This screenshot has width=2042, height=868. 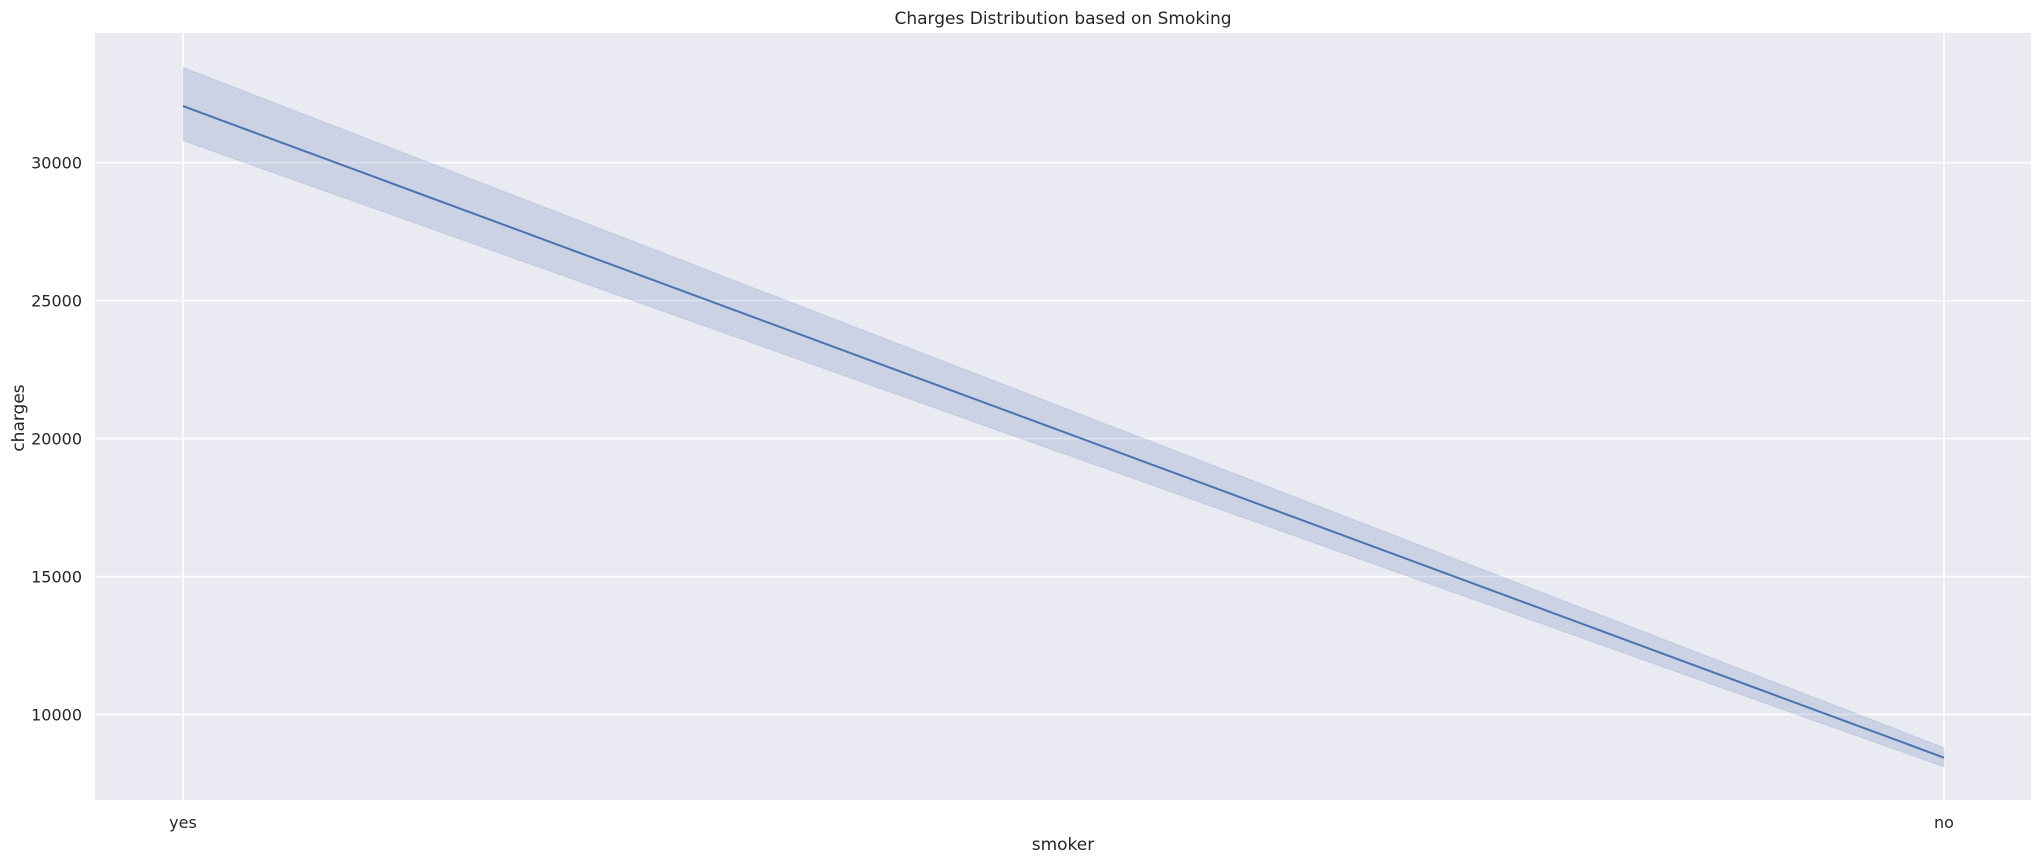 What do you see at coordinates (19, 417) in the screenshot?
I see `y-axis-label: charges` at bounding box center [19, 417].